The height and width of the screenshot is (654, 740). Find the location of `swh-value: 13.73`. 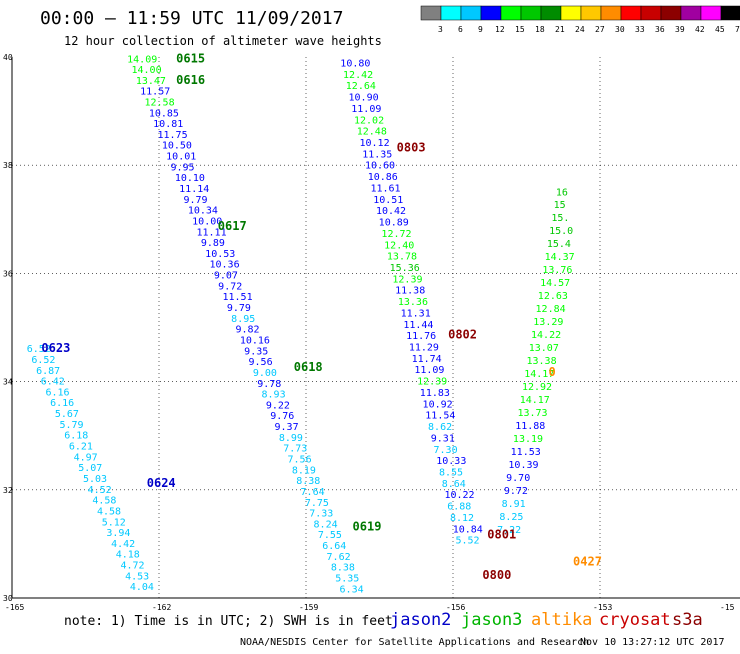

swh-value: 13.73 is located at coordinates (532, 413).